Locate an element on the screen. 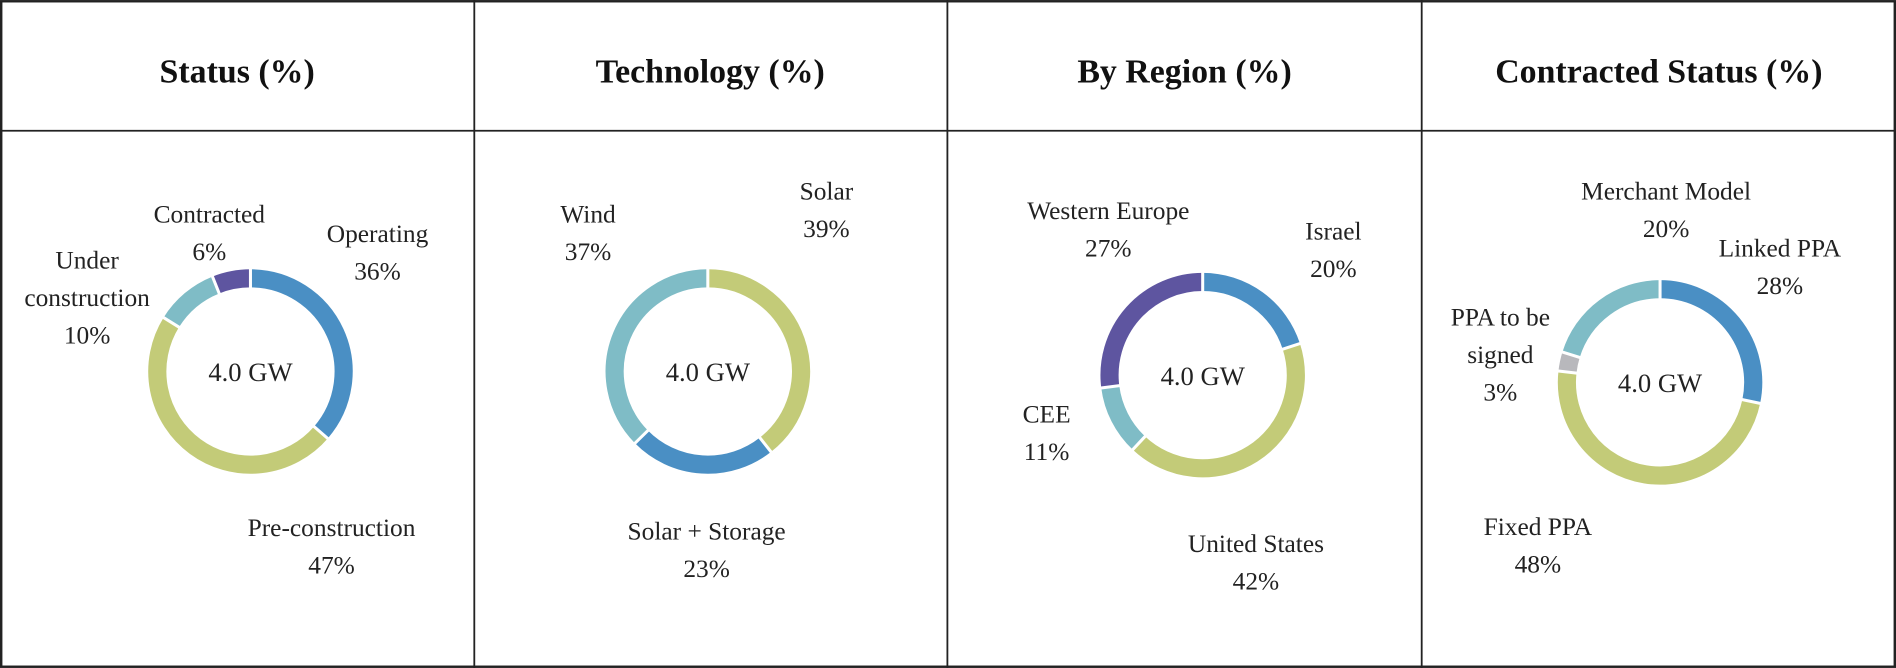 The image size is (1896, 668). slice-value-label: 3% is located at coordinates (1500, 393).